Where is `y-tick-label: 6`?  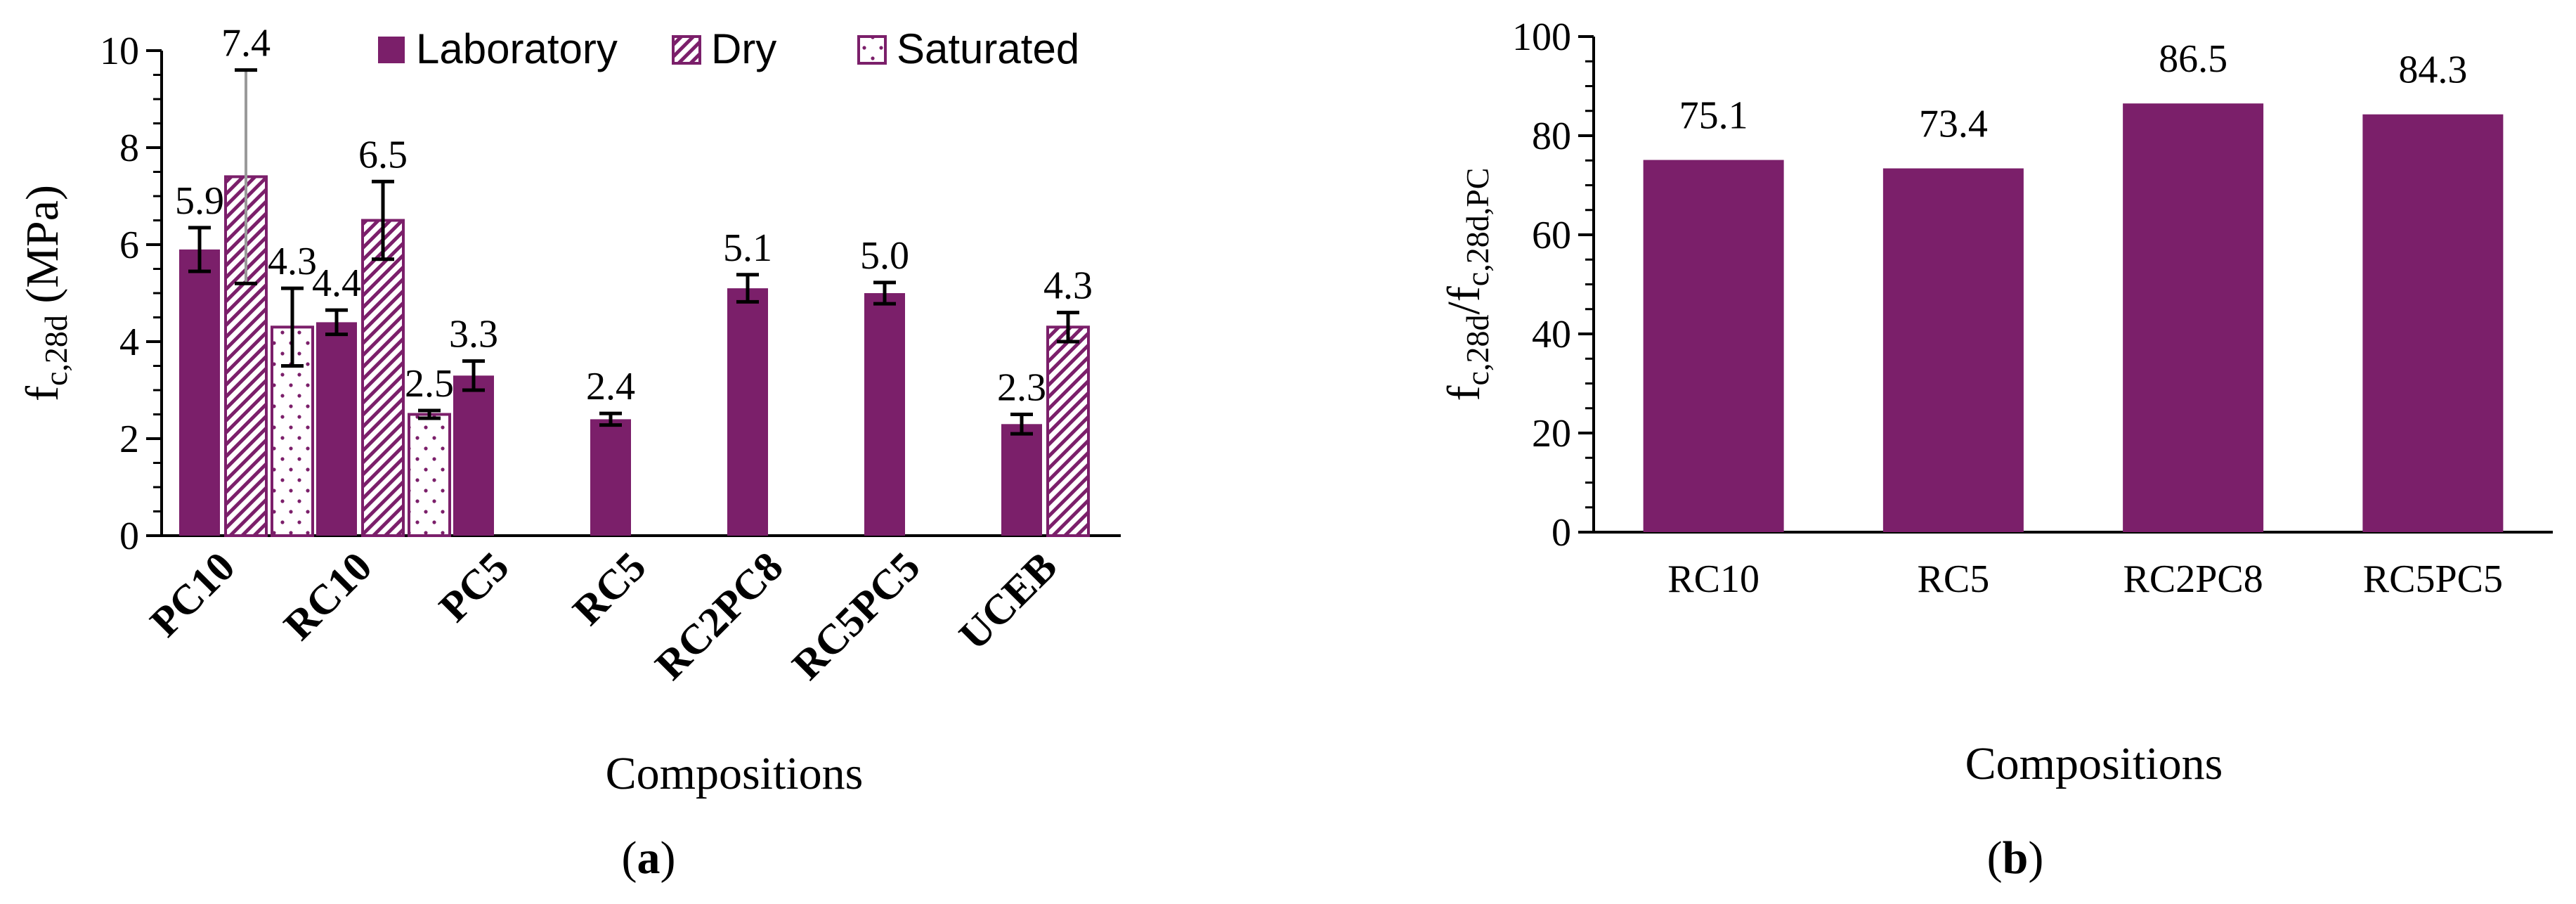 y-tick-label: 6 is located at coordinates (129, 245).